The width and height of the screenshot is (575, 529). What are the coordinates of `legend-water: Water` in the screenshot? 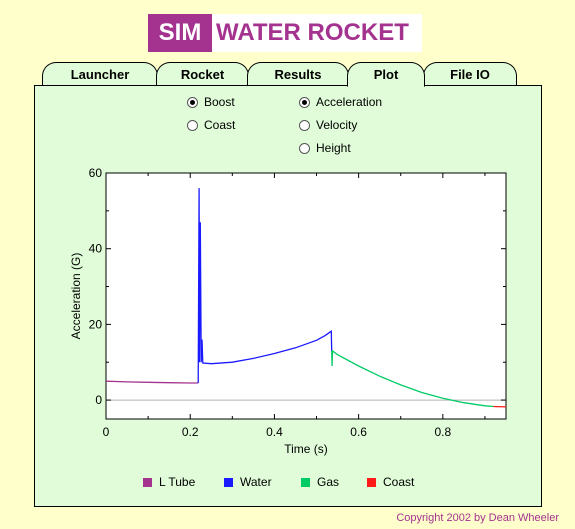 It's located at (248, 482).